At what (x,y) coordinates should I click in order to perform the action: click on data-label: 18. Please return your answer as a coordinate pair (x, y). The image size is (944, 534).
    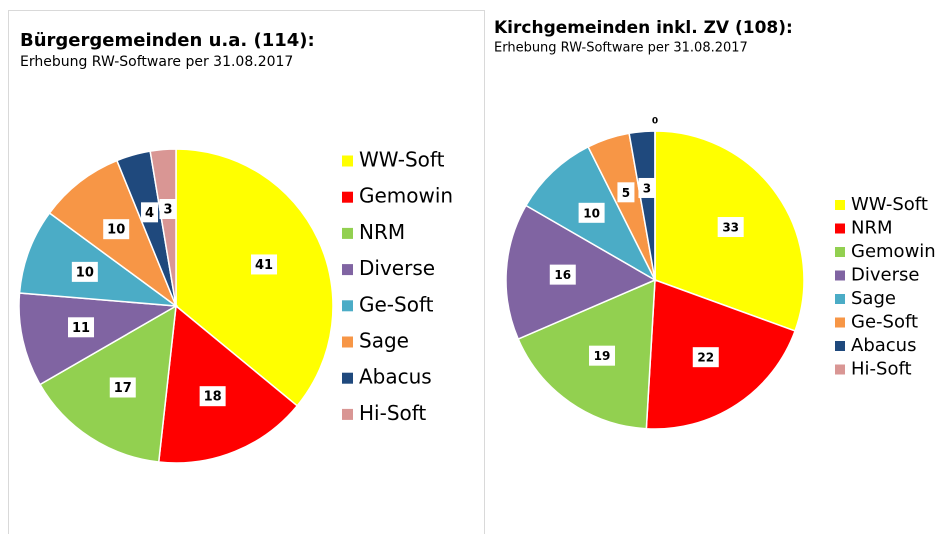
    Looking at the image, I should click on (213, 397).